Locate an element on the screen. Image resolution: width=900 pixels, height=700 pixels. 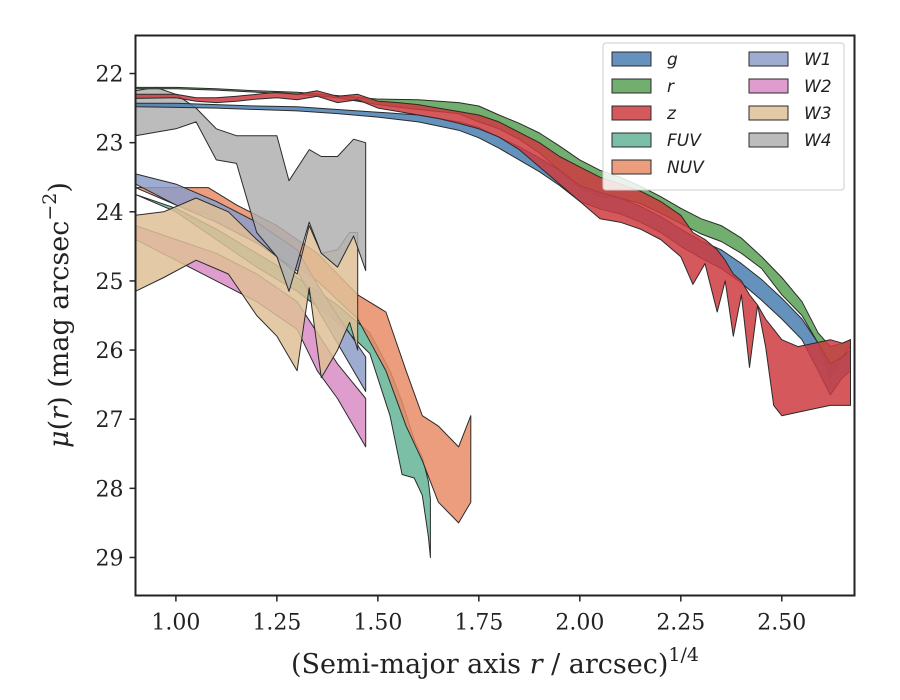
y-tick-label: 29 is located at coordinates (110, 558).